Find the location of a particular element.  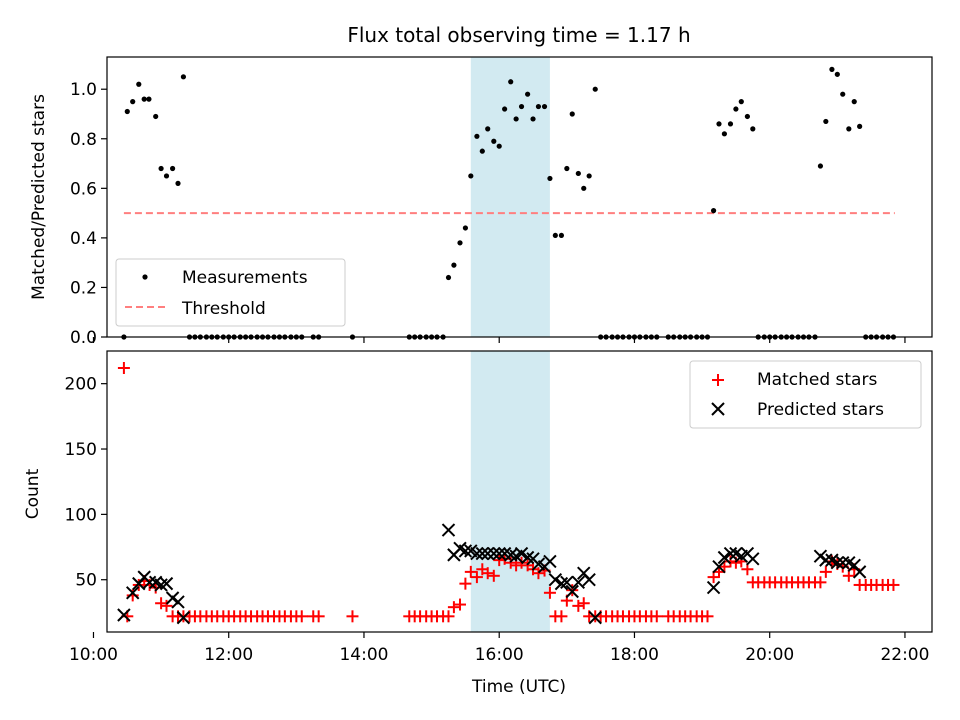

x-tick-label: 18:00 is located at coordinates (634, 655).